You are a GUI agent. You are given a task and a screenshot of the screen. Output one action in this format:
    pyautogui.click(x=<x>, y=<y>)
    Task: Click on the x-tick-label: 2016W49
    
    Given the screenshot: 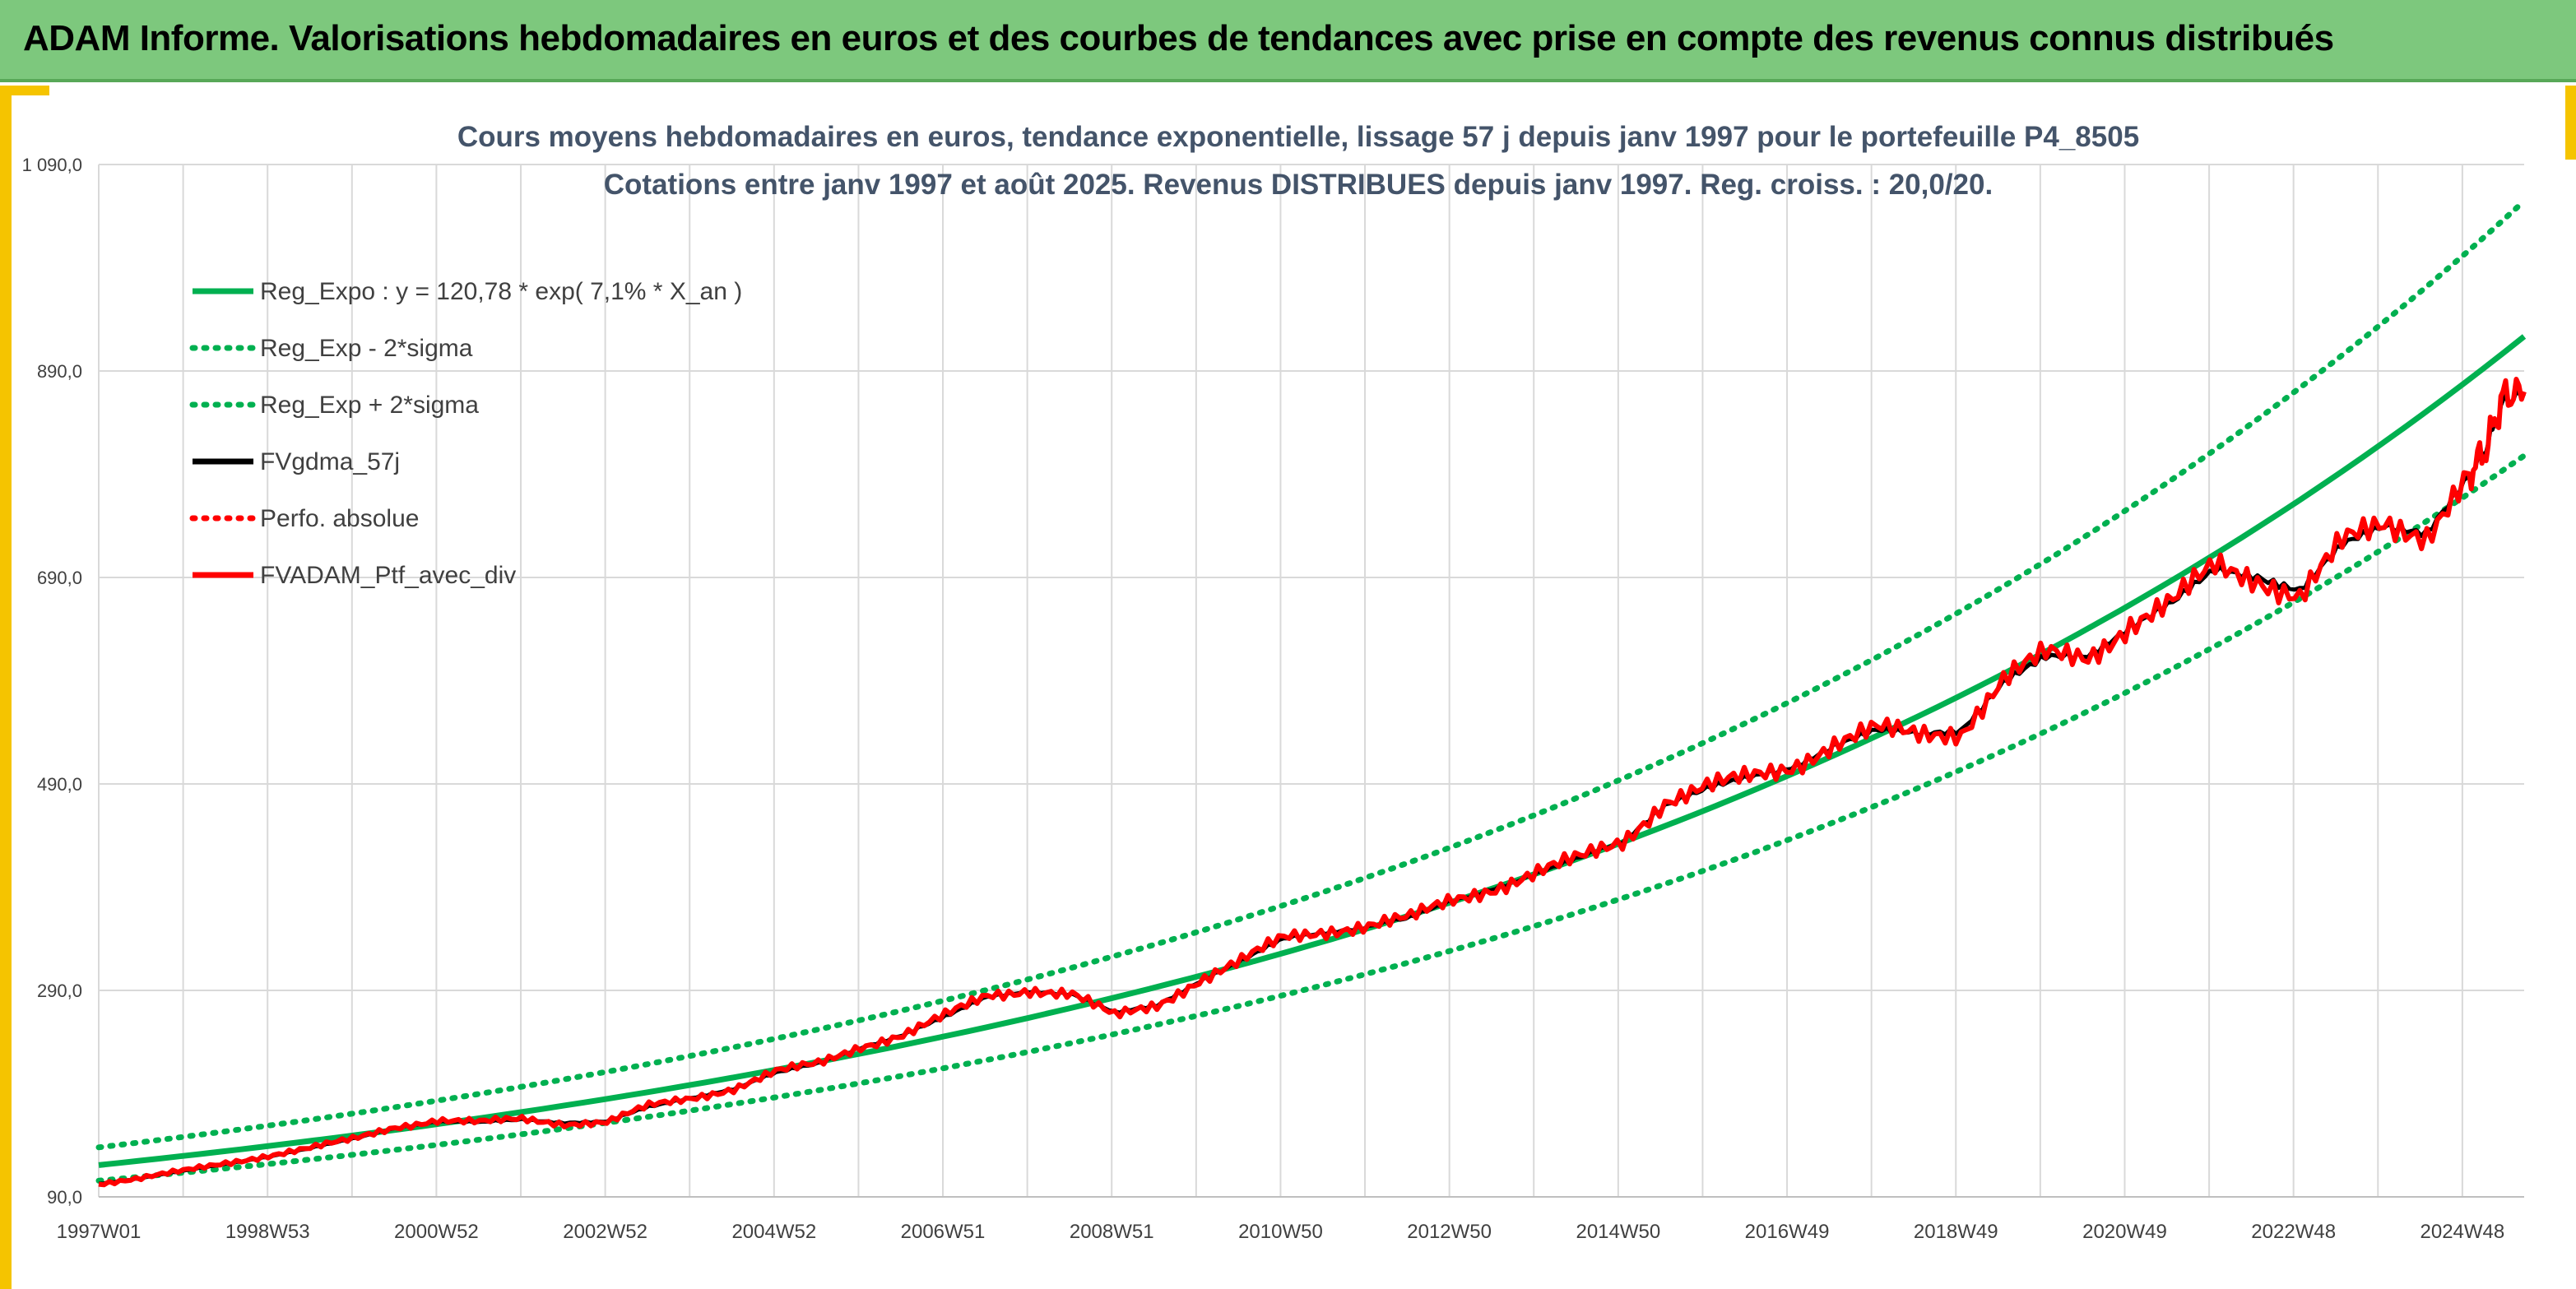 What is the action you would take?
    pyautogui.click(x=1787, y=1232)
    